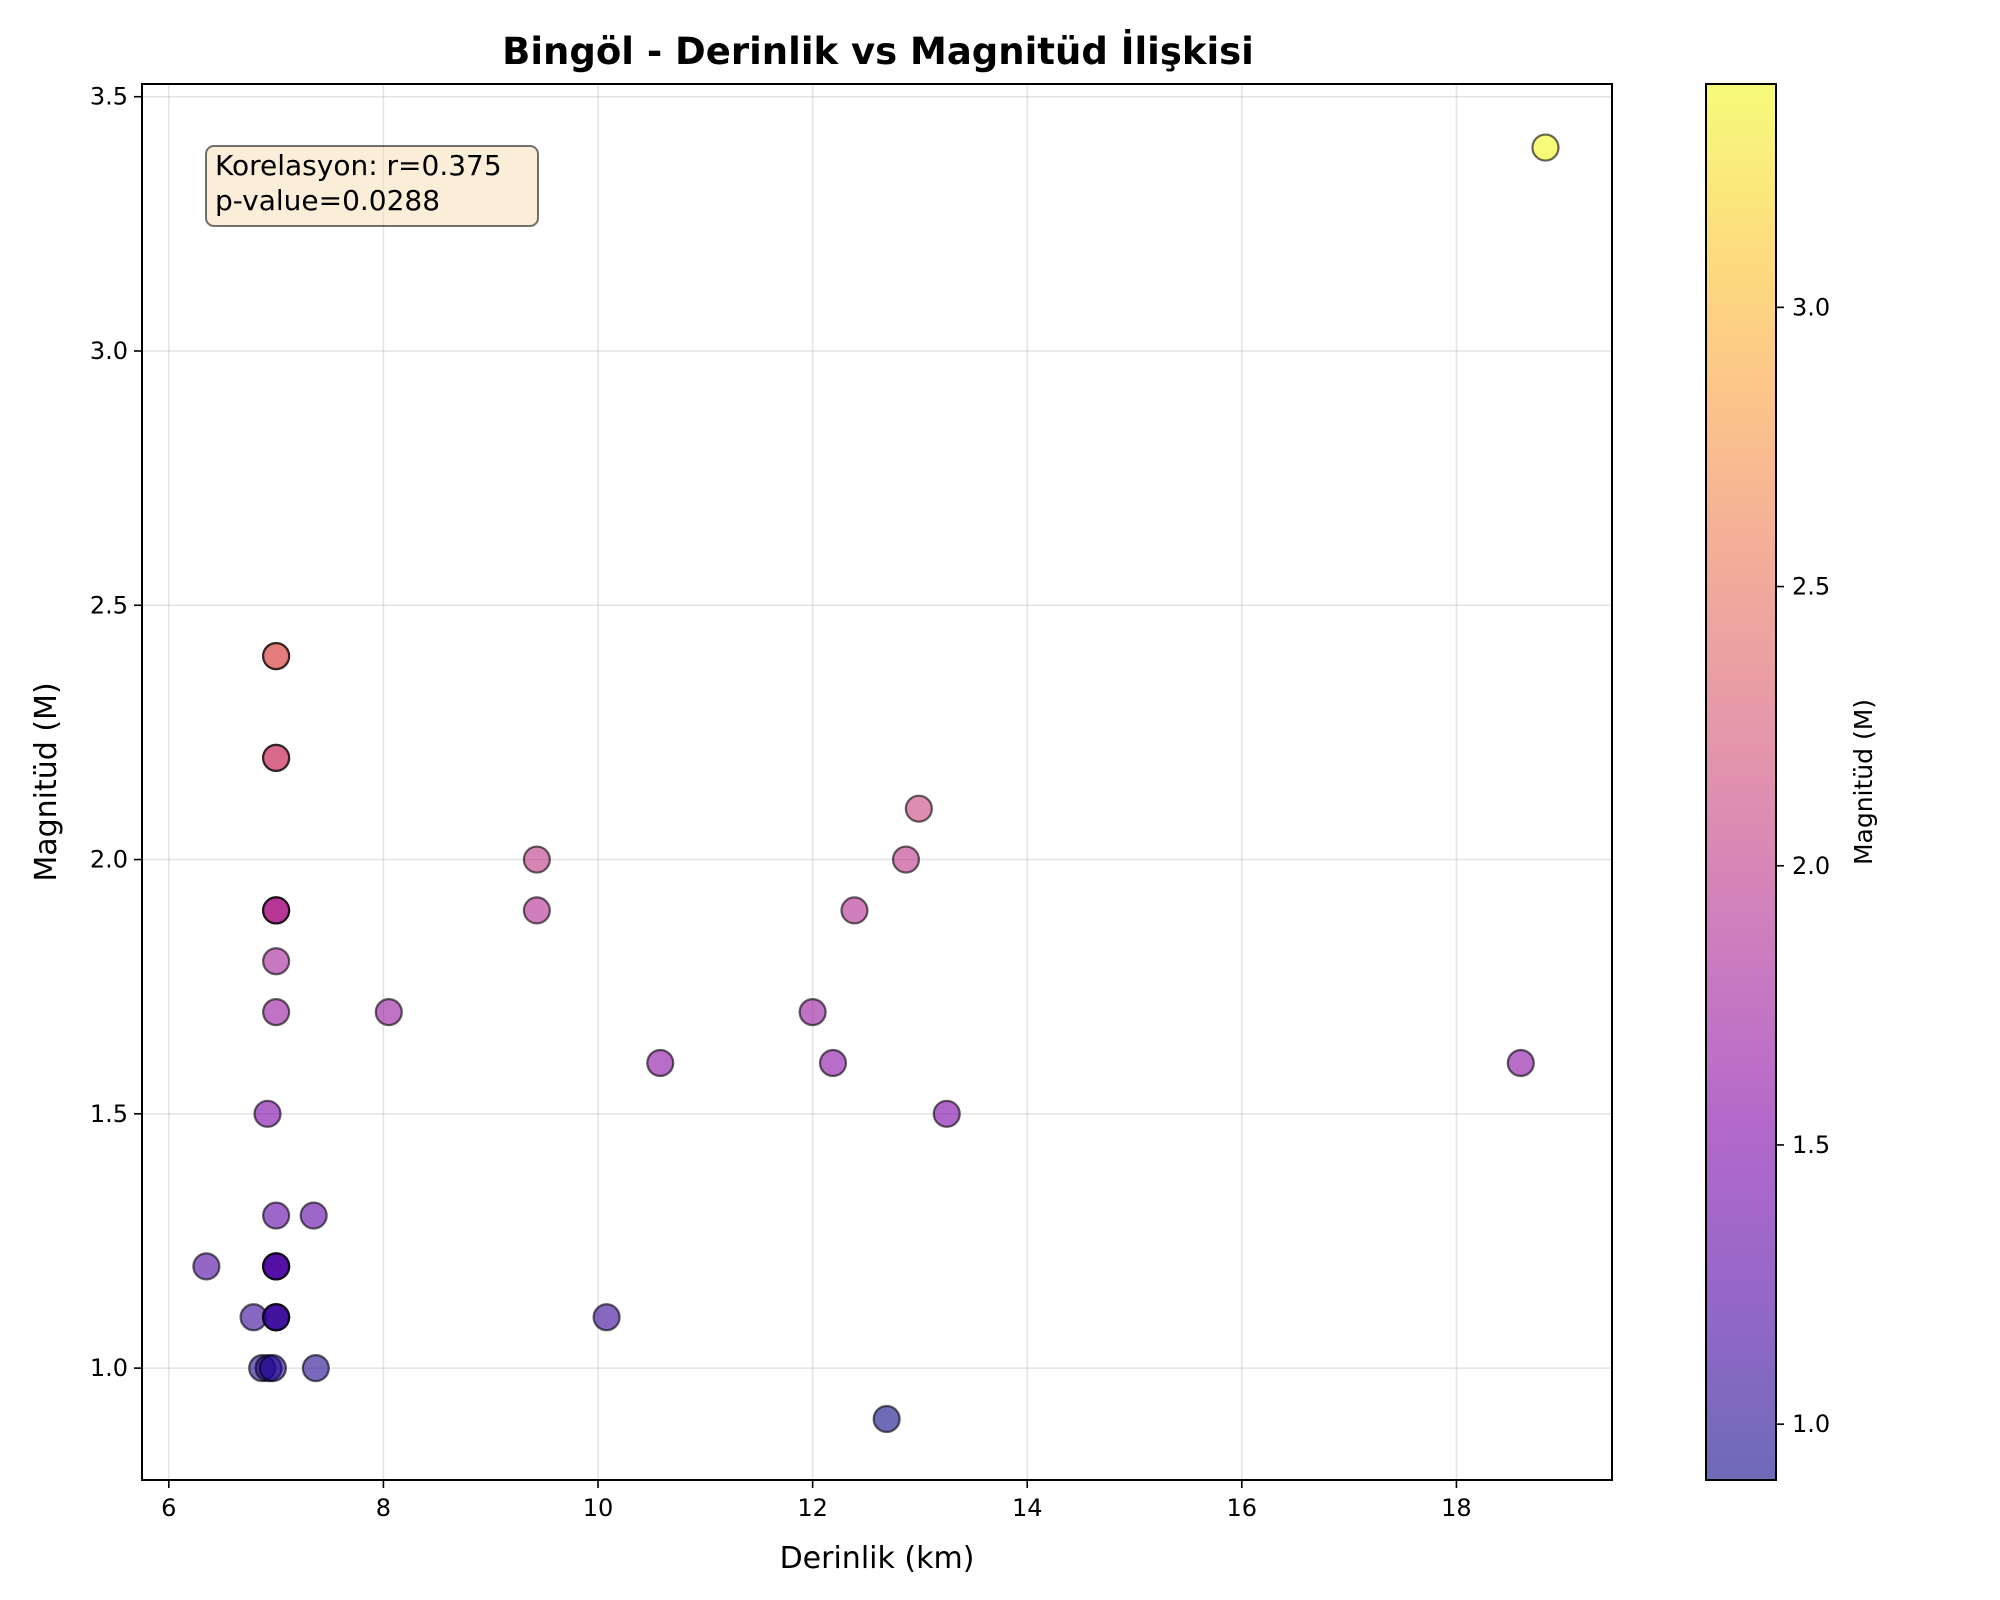 The image size is (2000, 1600). I want to click on y-tick-label-1: 1.5, so click(109, 1114).